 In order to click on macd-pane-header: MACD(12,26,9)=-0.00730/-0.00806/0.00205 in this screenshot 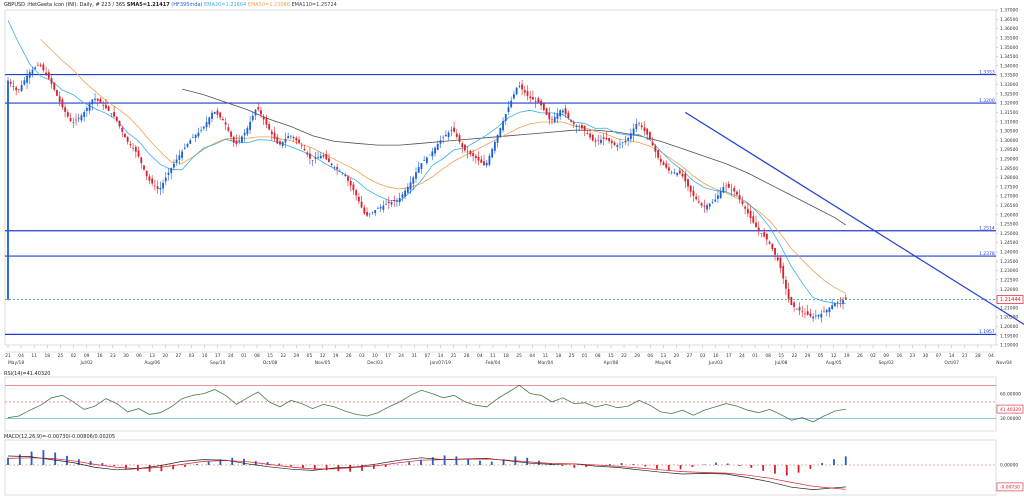, I will do `click(60, 437)`.